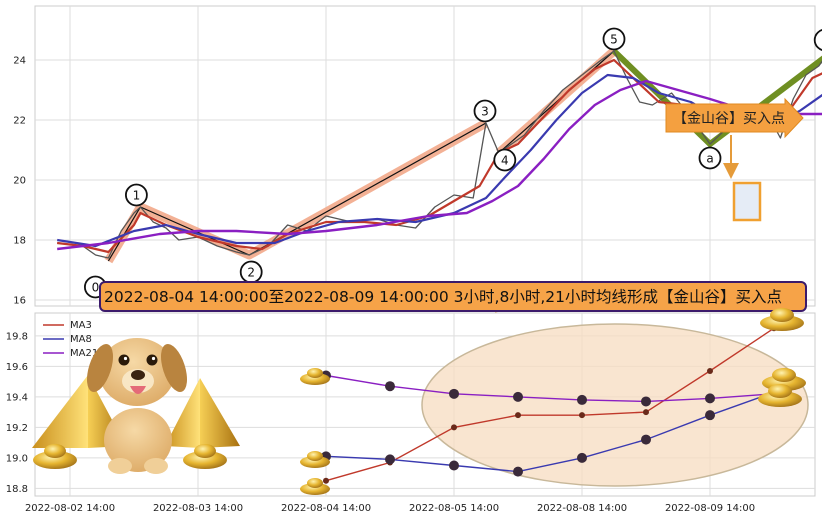 This screenshot has width=822, height=520. Describe the element at coordinates (55, 456) in the screenshot. I see `gold-ingot-left` at that location.